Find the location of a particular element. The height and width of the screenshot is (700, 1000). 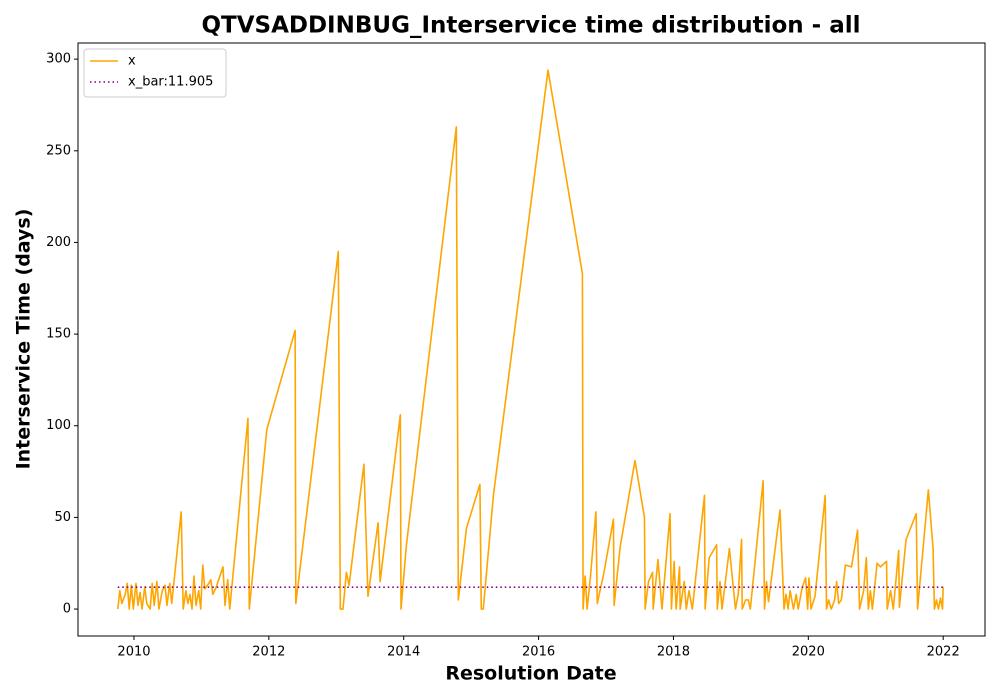

legend: x x_bar:11.905 is located at coordinates (155, 73).